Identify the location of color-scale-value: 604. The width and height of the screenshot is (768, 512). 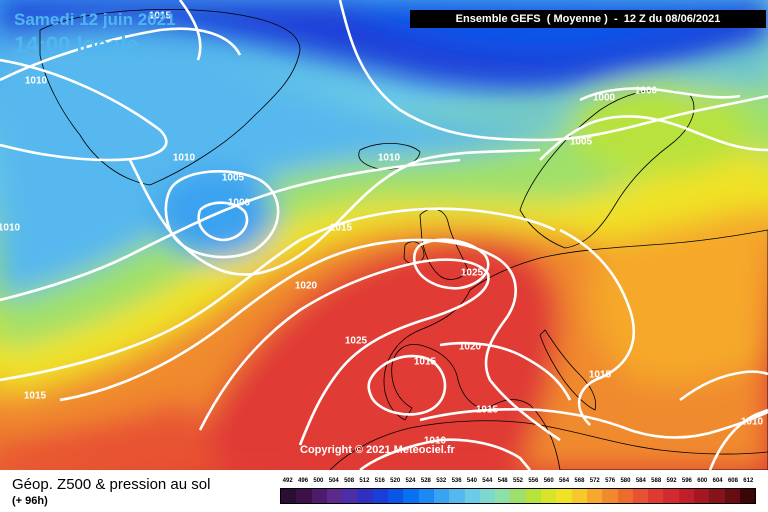
(717, 481).